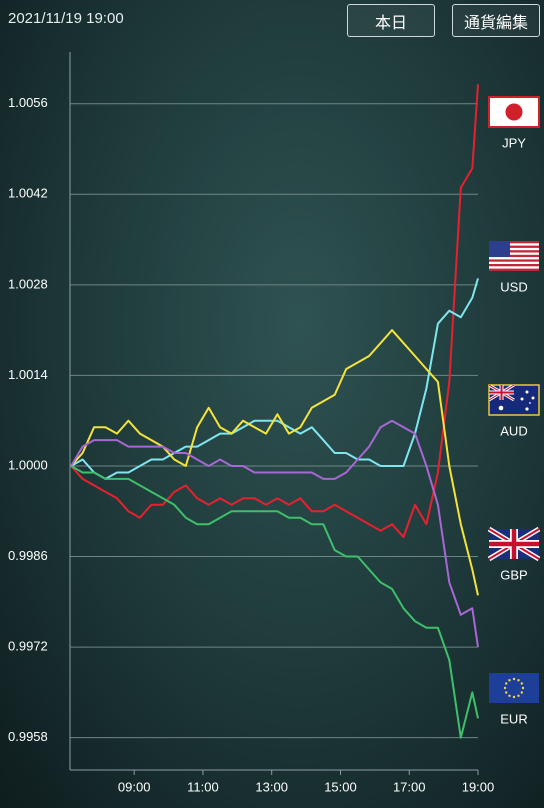 The height and width of the screenshot is (808, 544). What do you see at coordinates (340, 786) in the screenshot?
I see `x-tick-label: 15:00` at bounding box center [340, 786].